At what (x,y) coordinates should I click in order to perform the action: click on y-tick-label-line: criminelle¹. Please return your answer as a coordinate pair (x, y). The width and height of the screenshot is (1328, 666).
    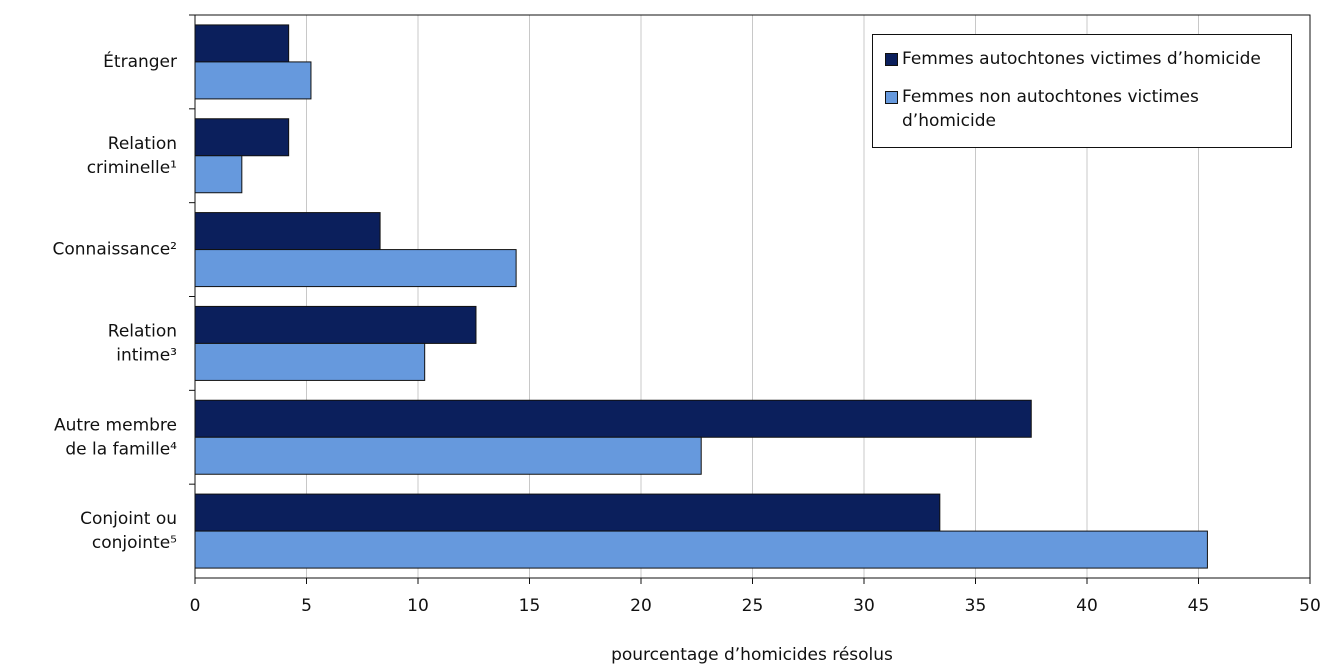
    Looking at the image, I should click on (132, 168).